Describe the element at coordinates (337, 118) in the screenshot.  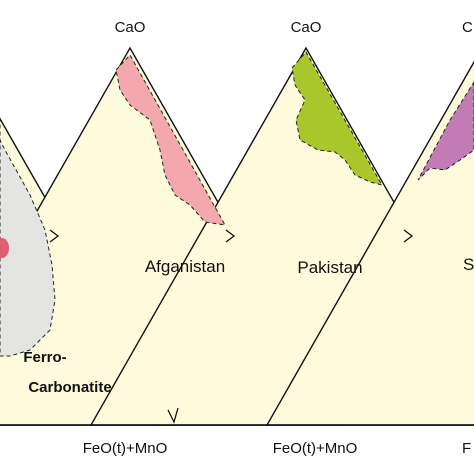
I see `field-pakistan` at that location.